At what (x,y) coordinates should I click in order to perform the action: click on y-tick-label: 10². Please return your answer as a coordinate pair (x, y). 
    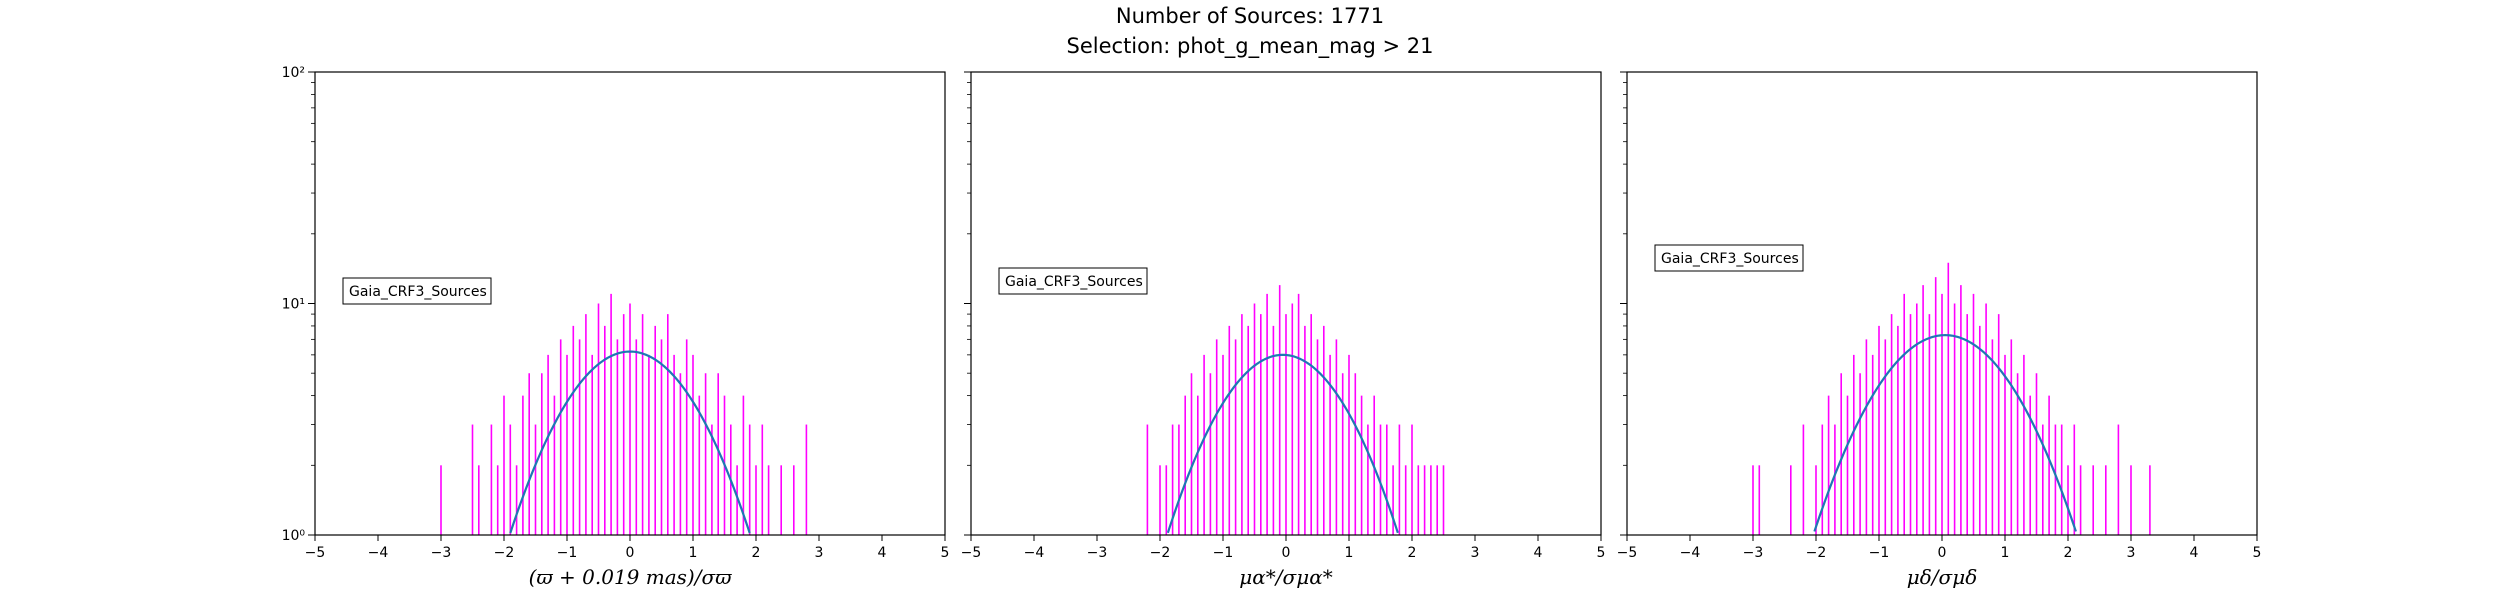
    Looking at the image, I should click on (293, 73).